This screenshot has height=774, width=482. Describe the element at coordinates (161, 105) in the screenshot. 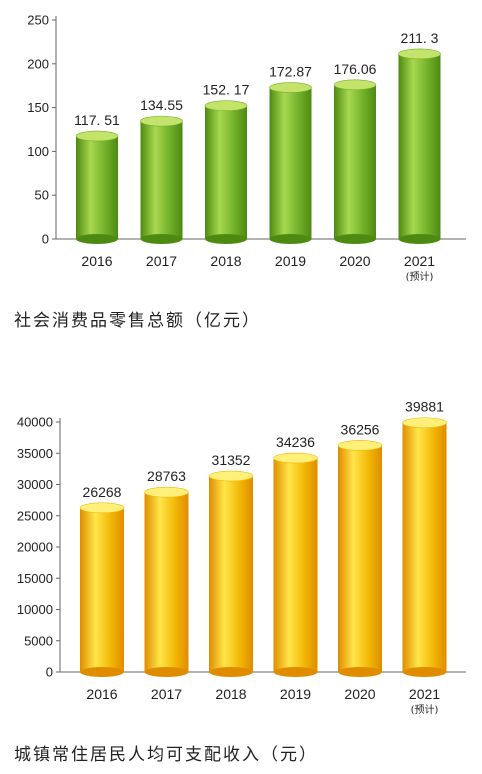

I see `data-label: 134.55` at that location.